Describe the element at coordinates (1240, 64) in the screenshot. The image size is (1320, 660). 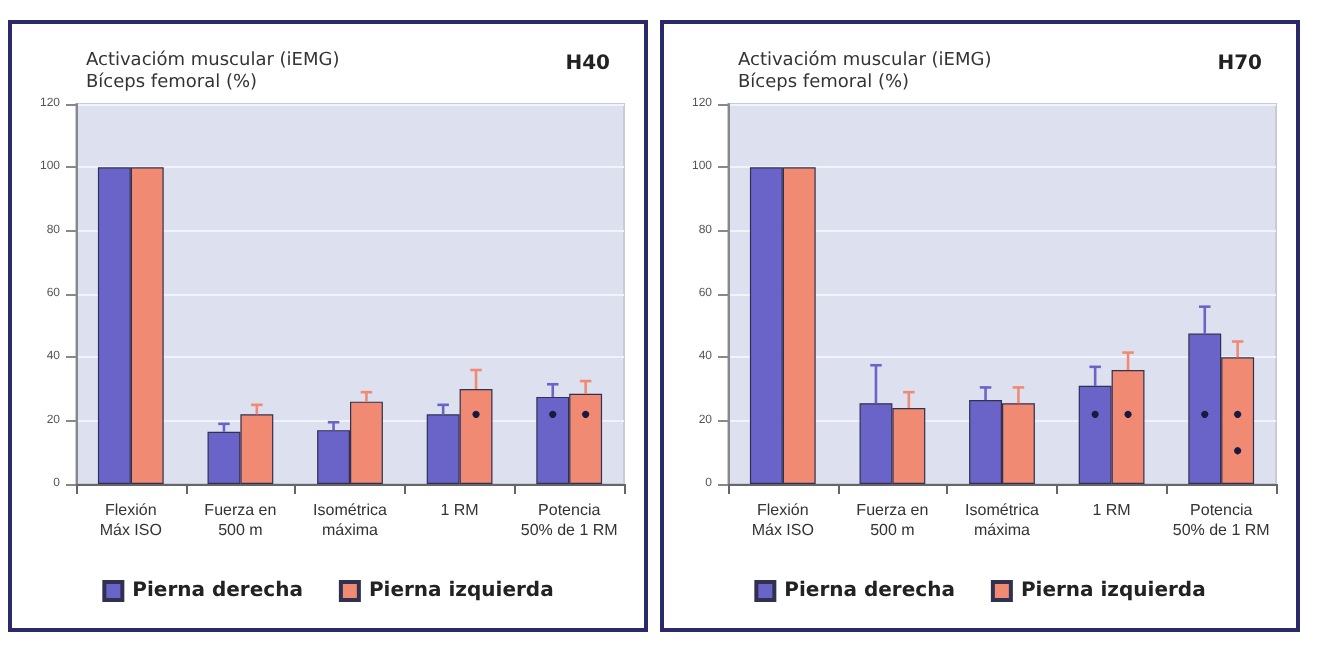
I see `chart-title: H70` at that location.